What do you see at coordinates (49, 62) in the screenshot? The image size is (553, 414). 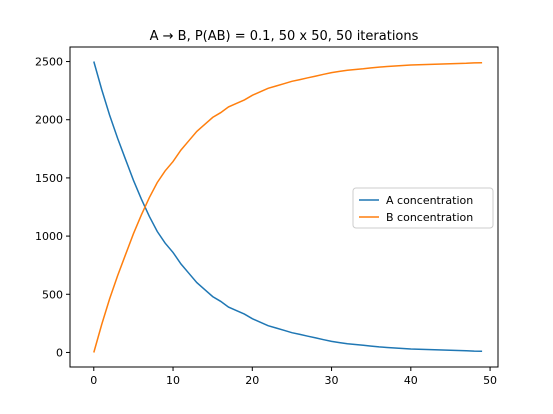 I see `y-tick-label: 2500` at bounding box center [49, 62].